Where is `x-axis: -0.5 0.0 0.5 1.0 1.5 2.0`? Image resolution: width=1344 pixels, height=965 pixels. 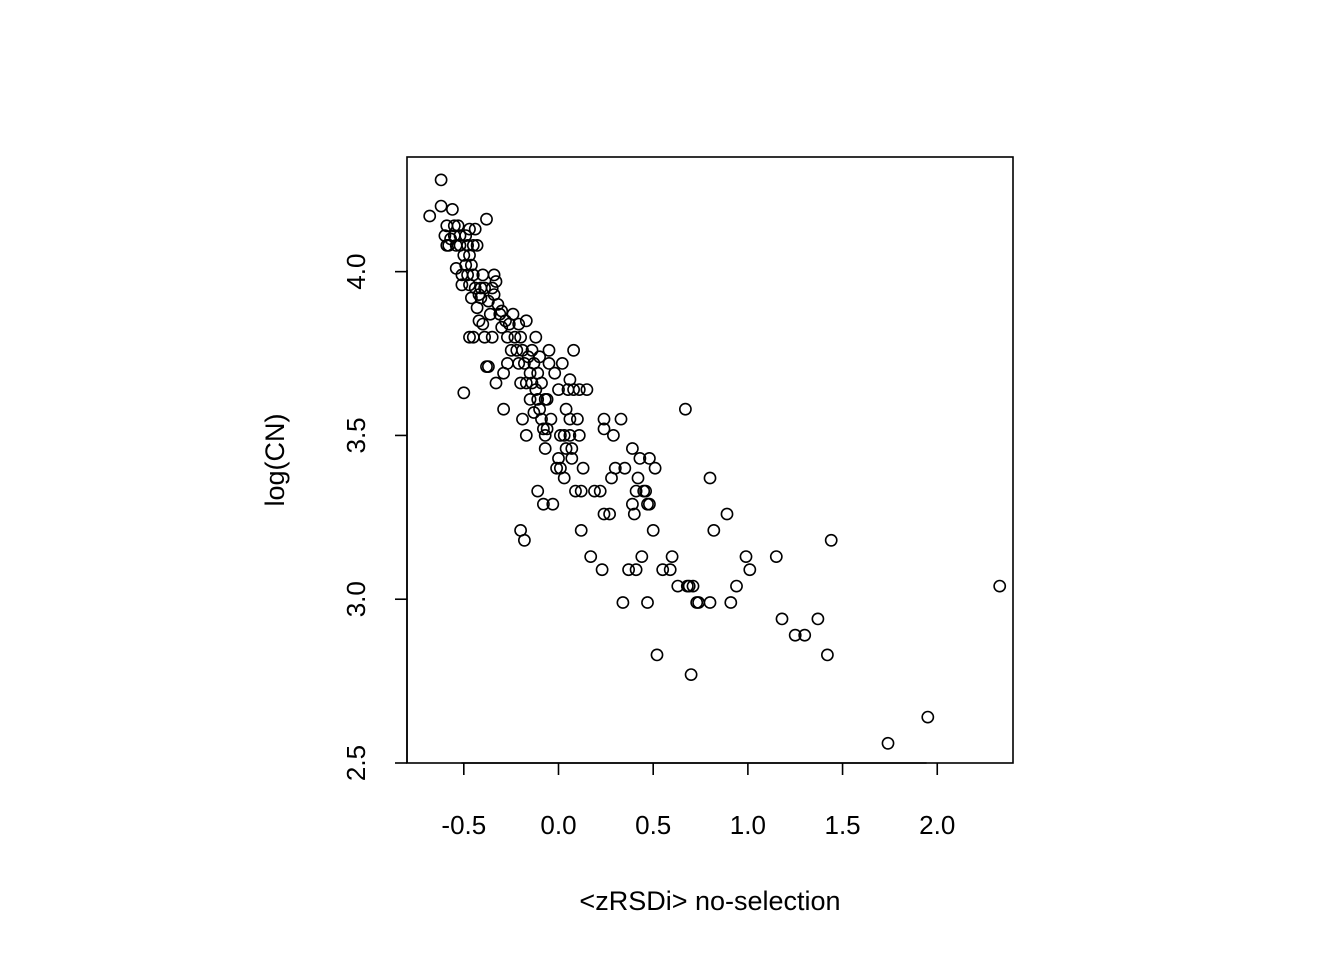 x-axis: -0.5 0.0 0.5 1.0 1.5 2.0 is located at coordinates (698, 801).